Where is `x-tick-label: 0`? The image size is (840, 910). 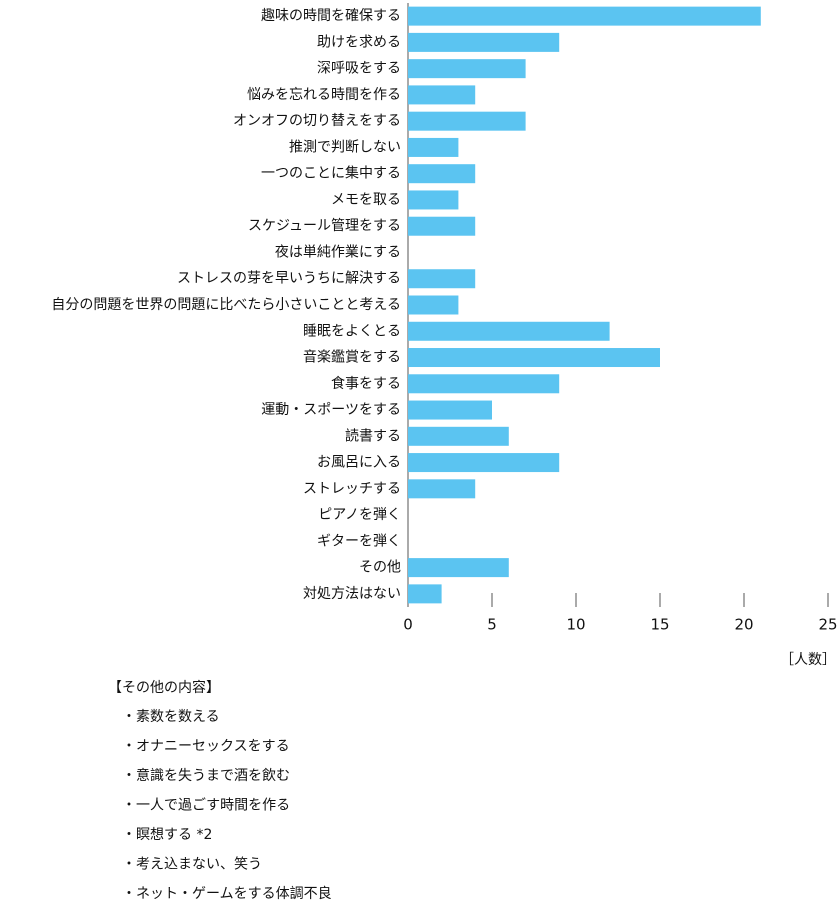
x-tick-label: 0 is located at coordinates (408, 625).